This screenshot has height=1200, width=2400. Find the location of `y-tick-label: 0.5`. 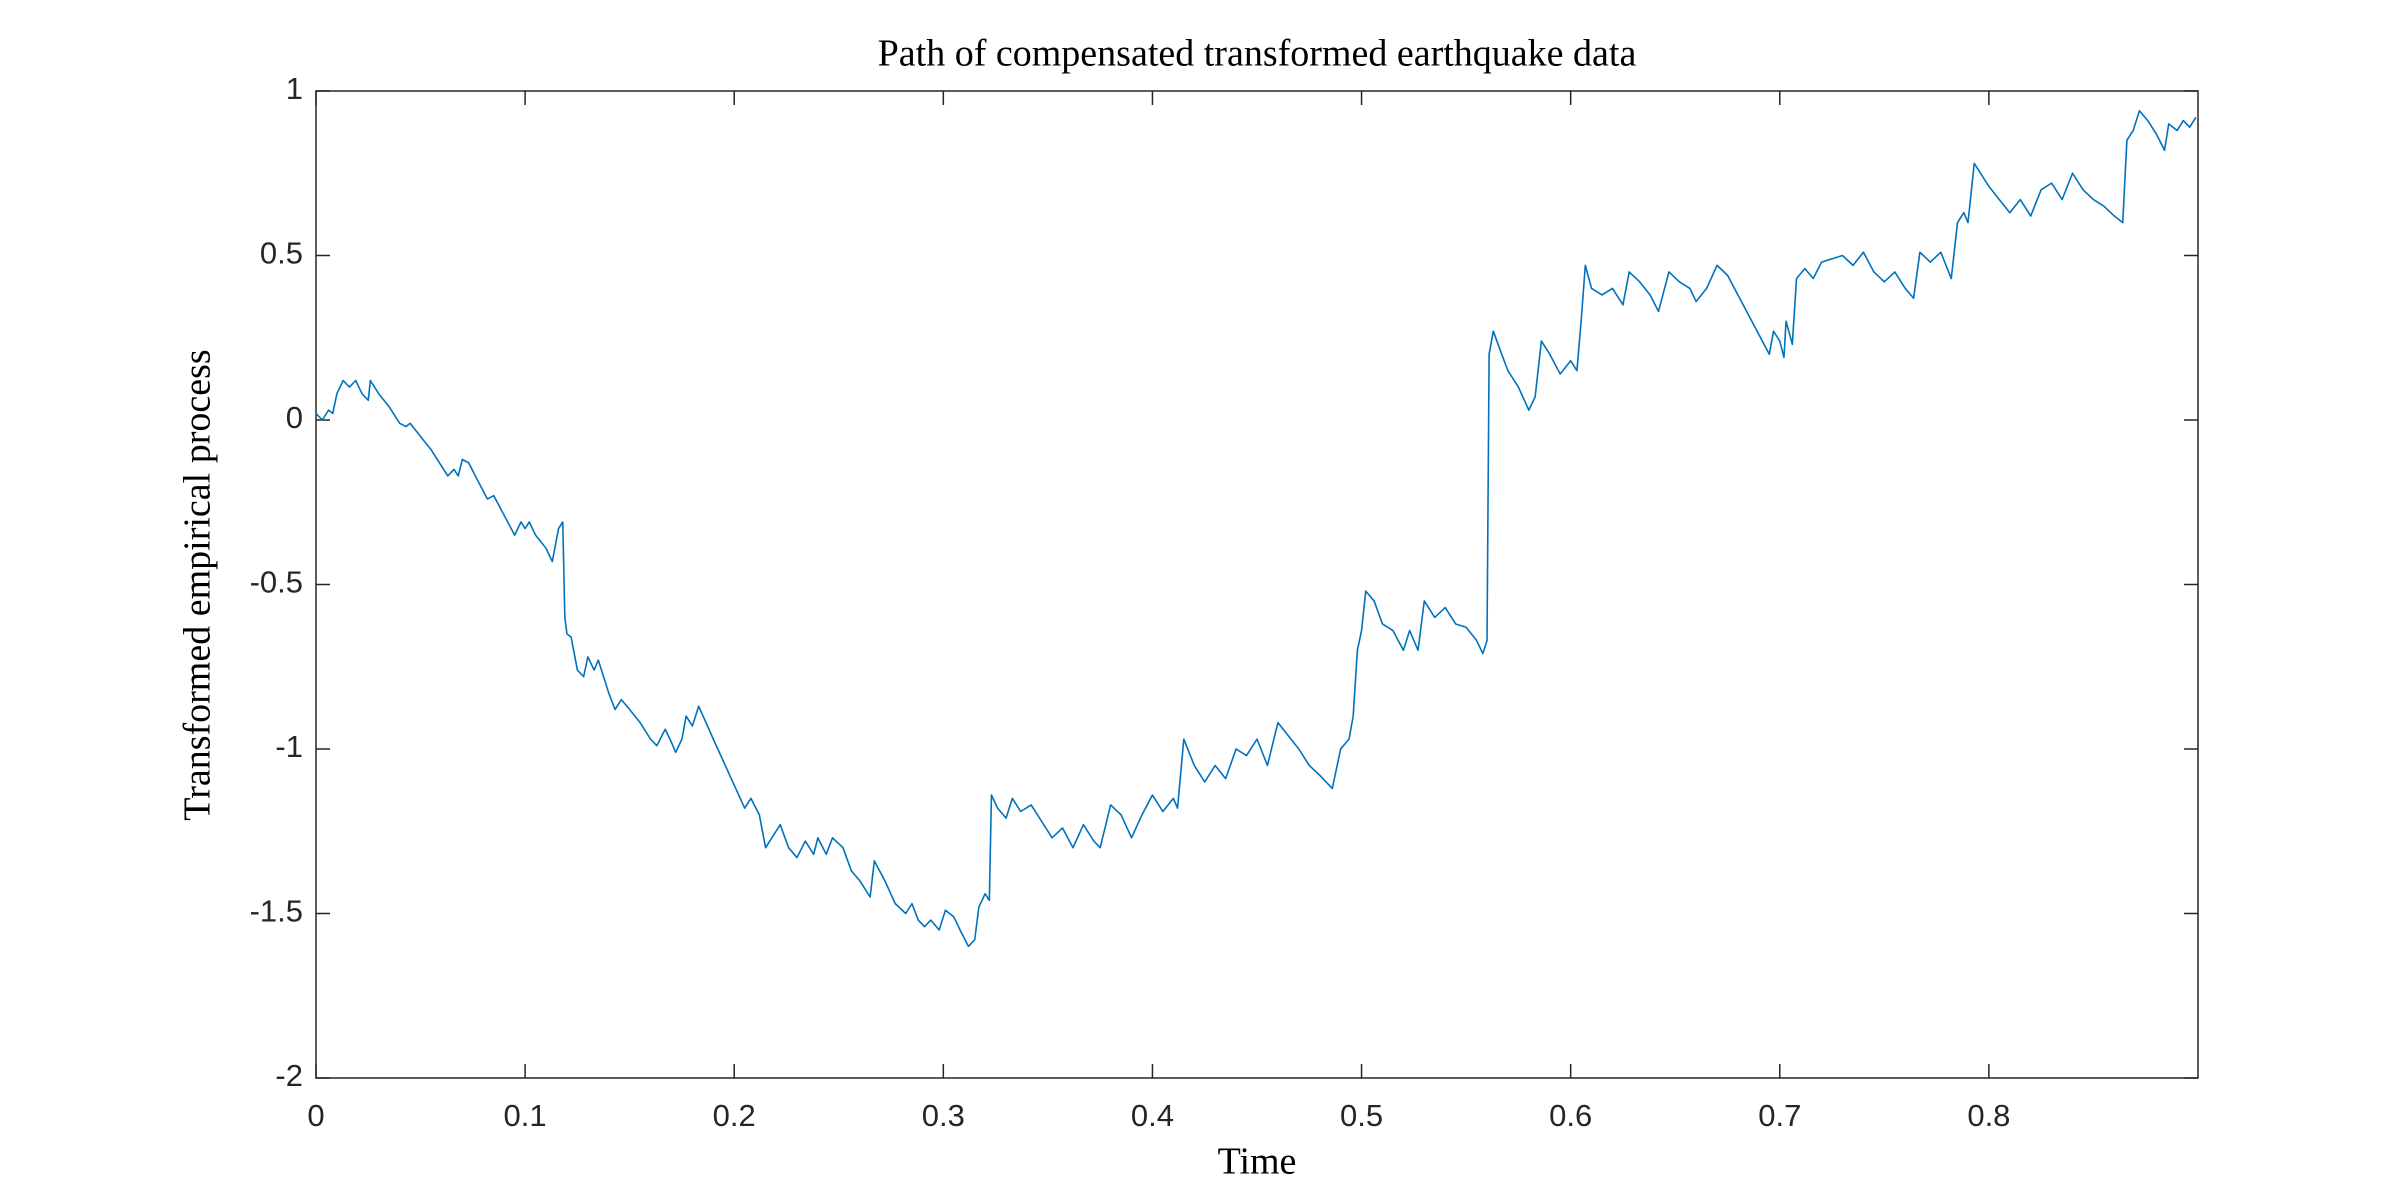

y-tick-label: 0.5 is located at coordinates (281, 253).